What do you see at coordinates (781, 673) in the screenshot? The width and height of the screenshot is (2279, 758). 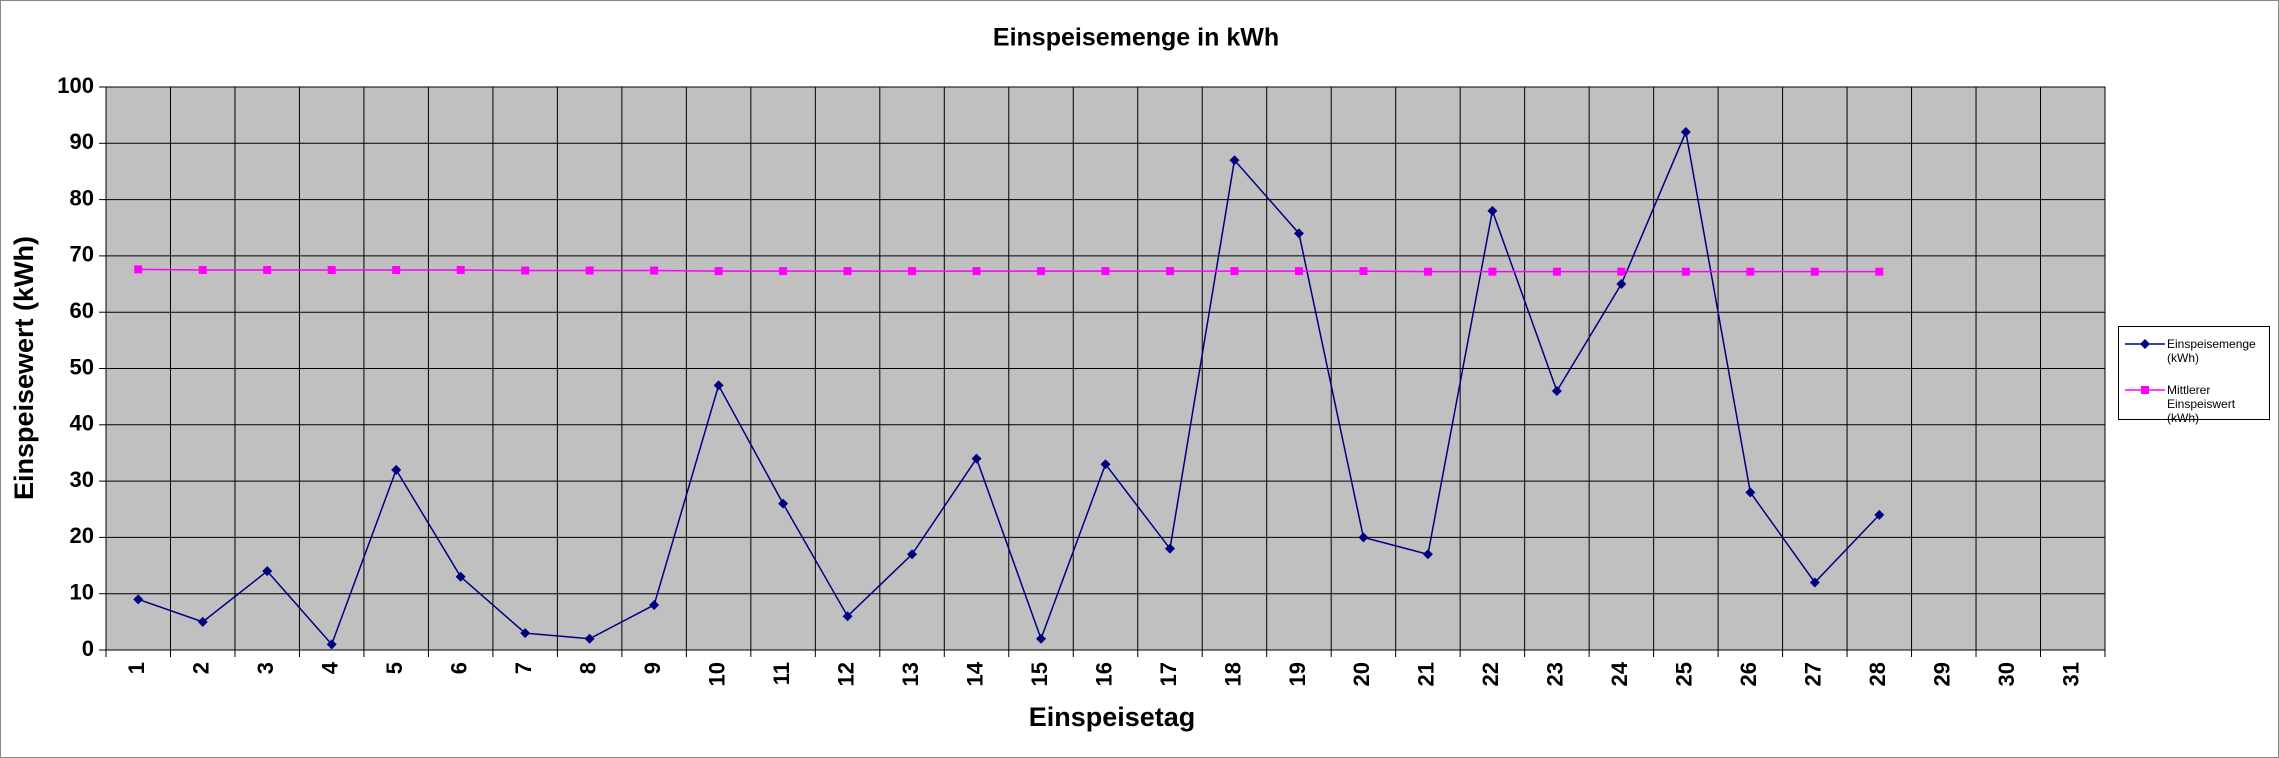 I see `x-tick-label: 11` at bounding box center [781, 673].